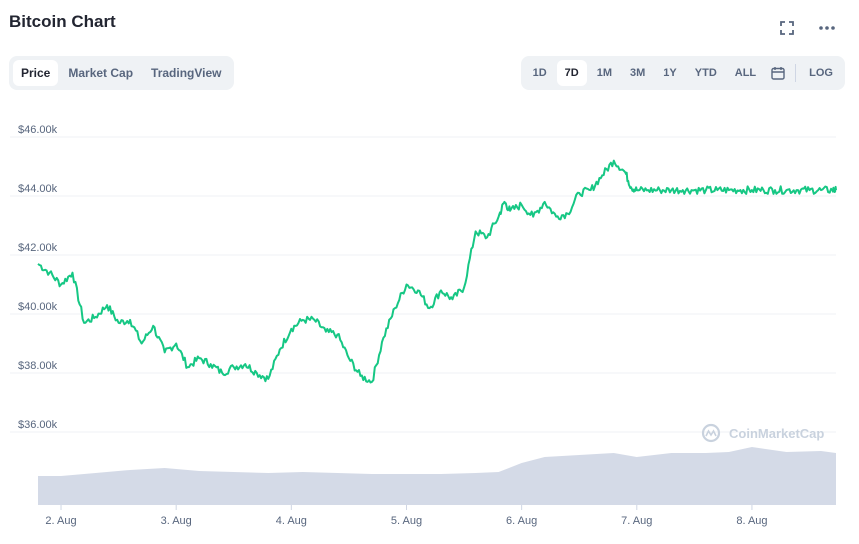  What do you see at coordinates (638, 73) in the screenshot?
I see `range-3m-button: 3M` at bounding box center [638, 73].